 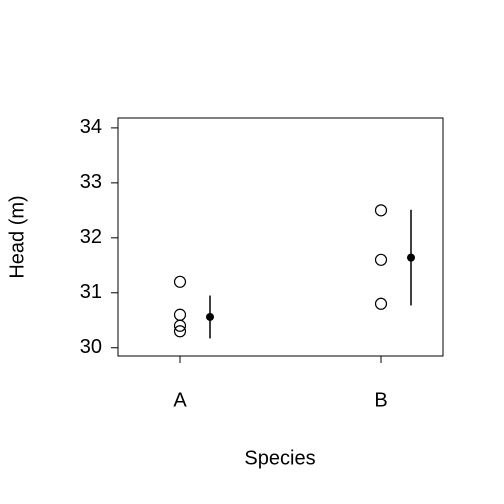 I want to click on x-tick-label: A, so click(x=180, y=400).